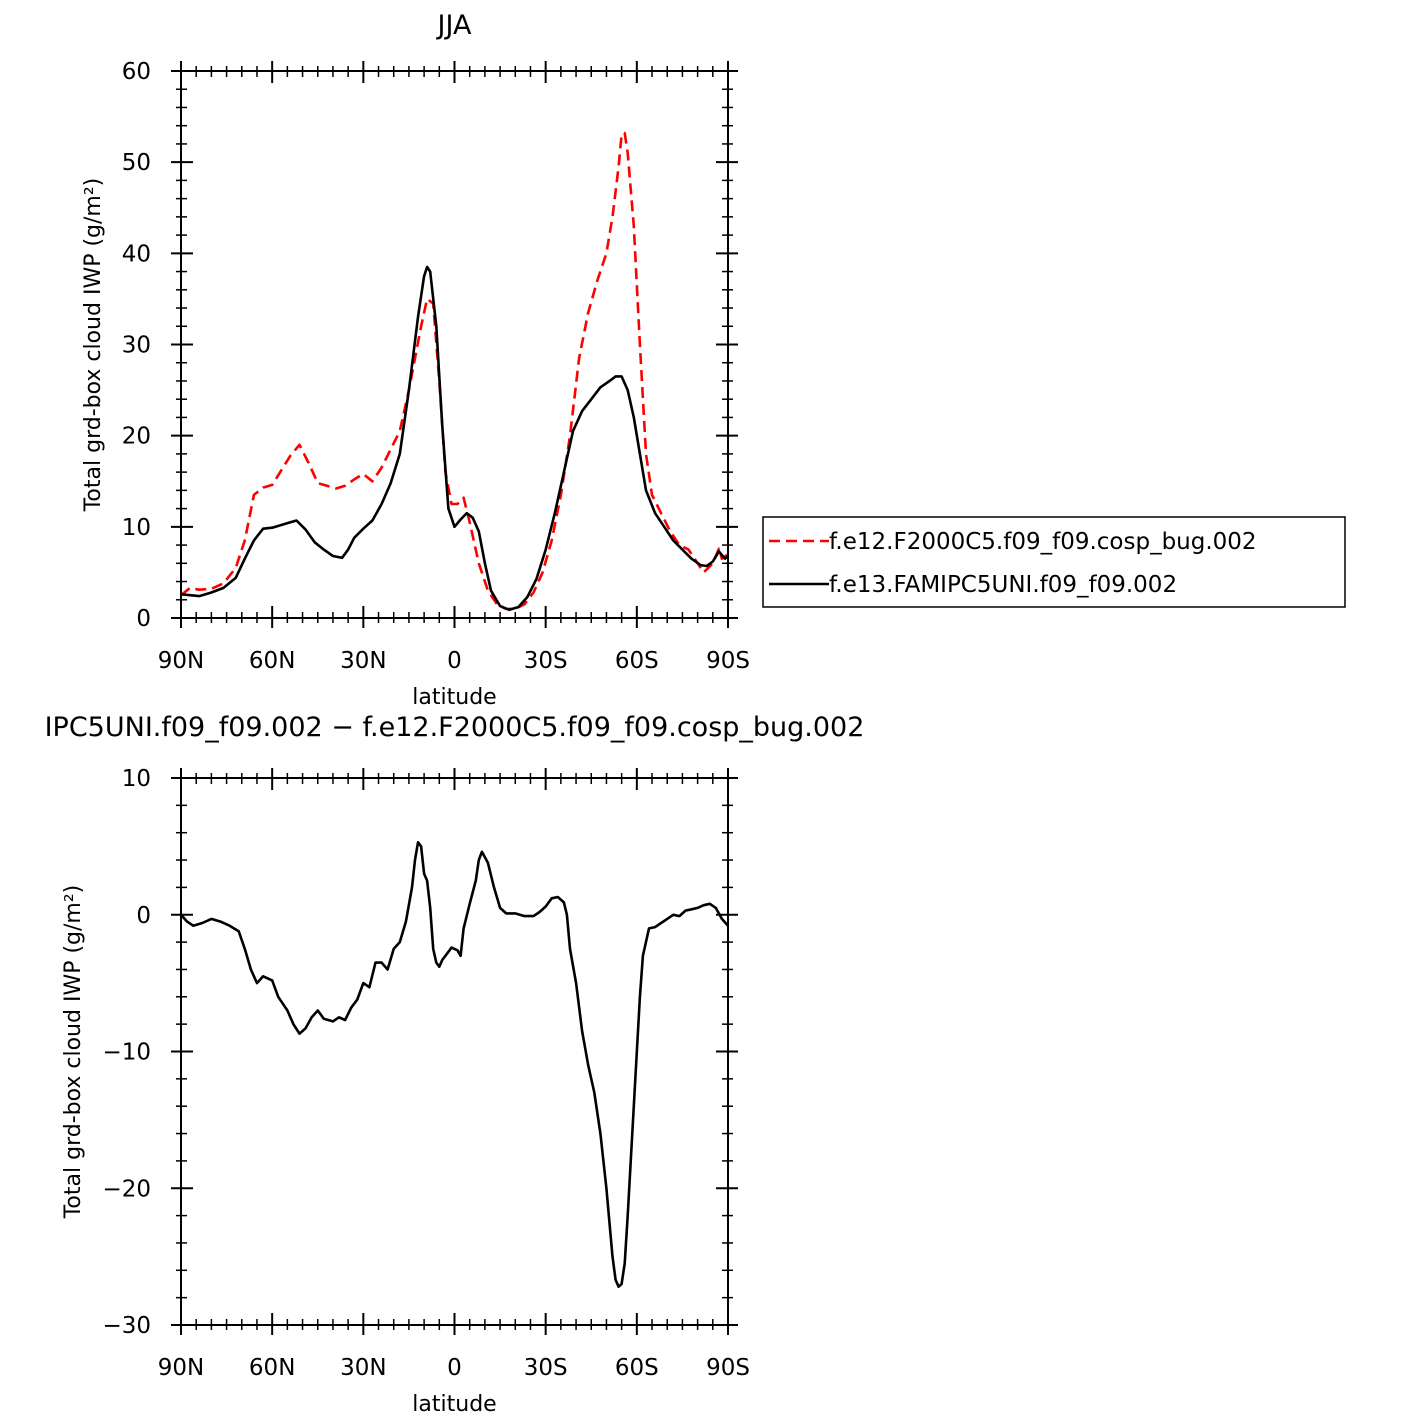 This screenshot has height=1424, width=1424. Describe the element at coordinates (136, 346) in the screenshot. I see `y-tick-label: 30` at that location.